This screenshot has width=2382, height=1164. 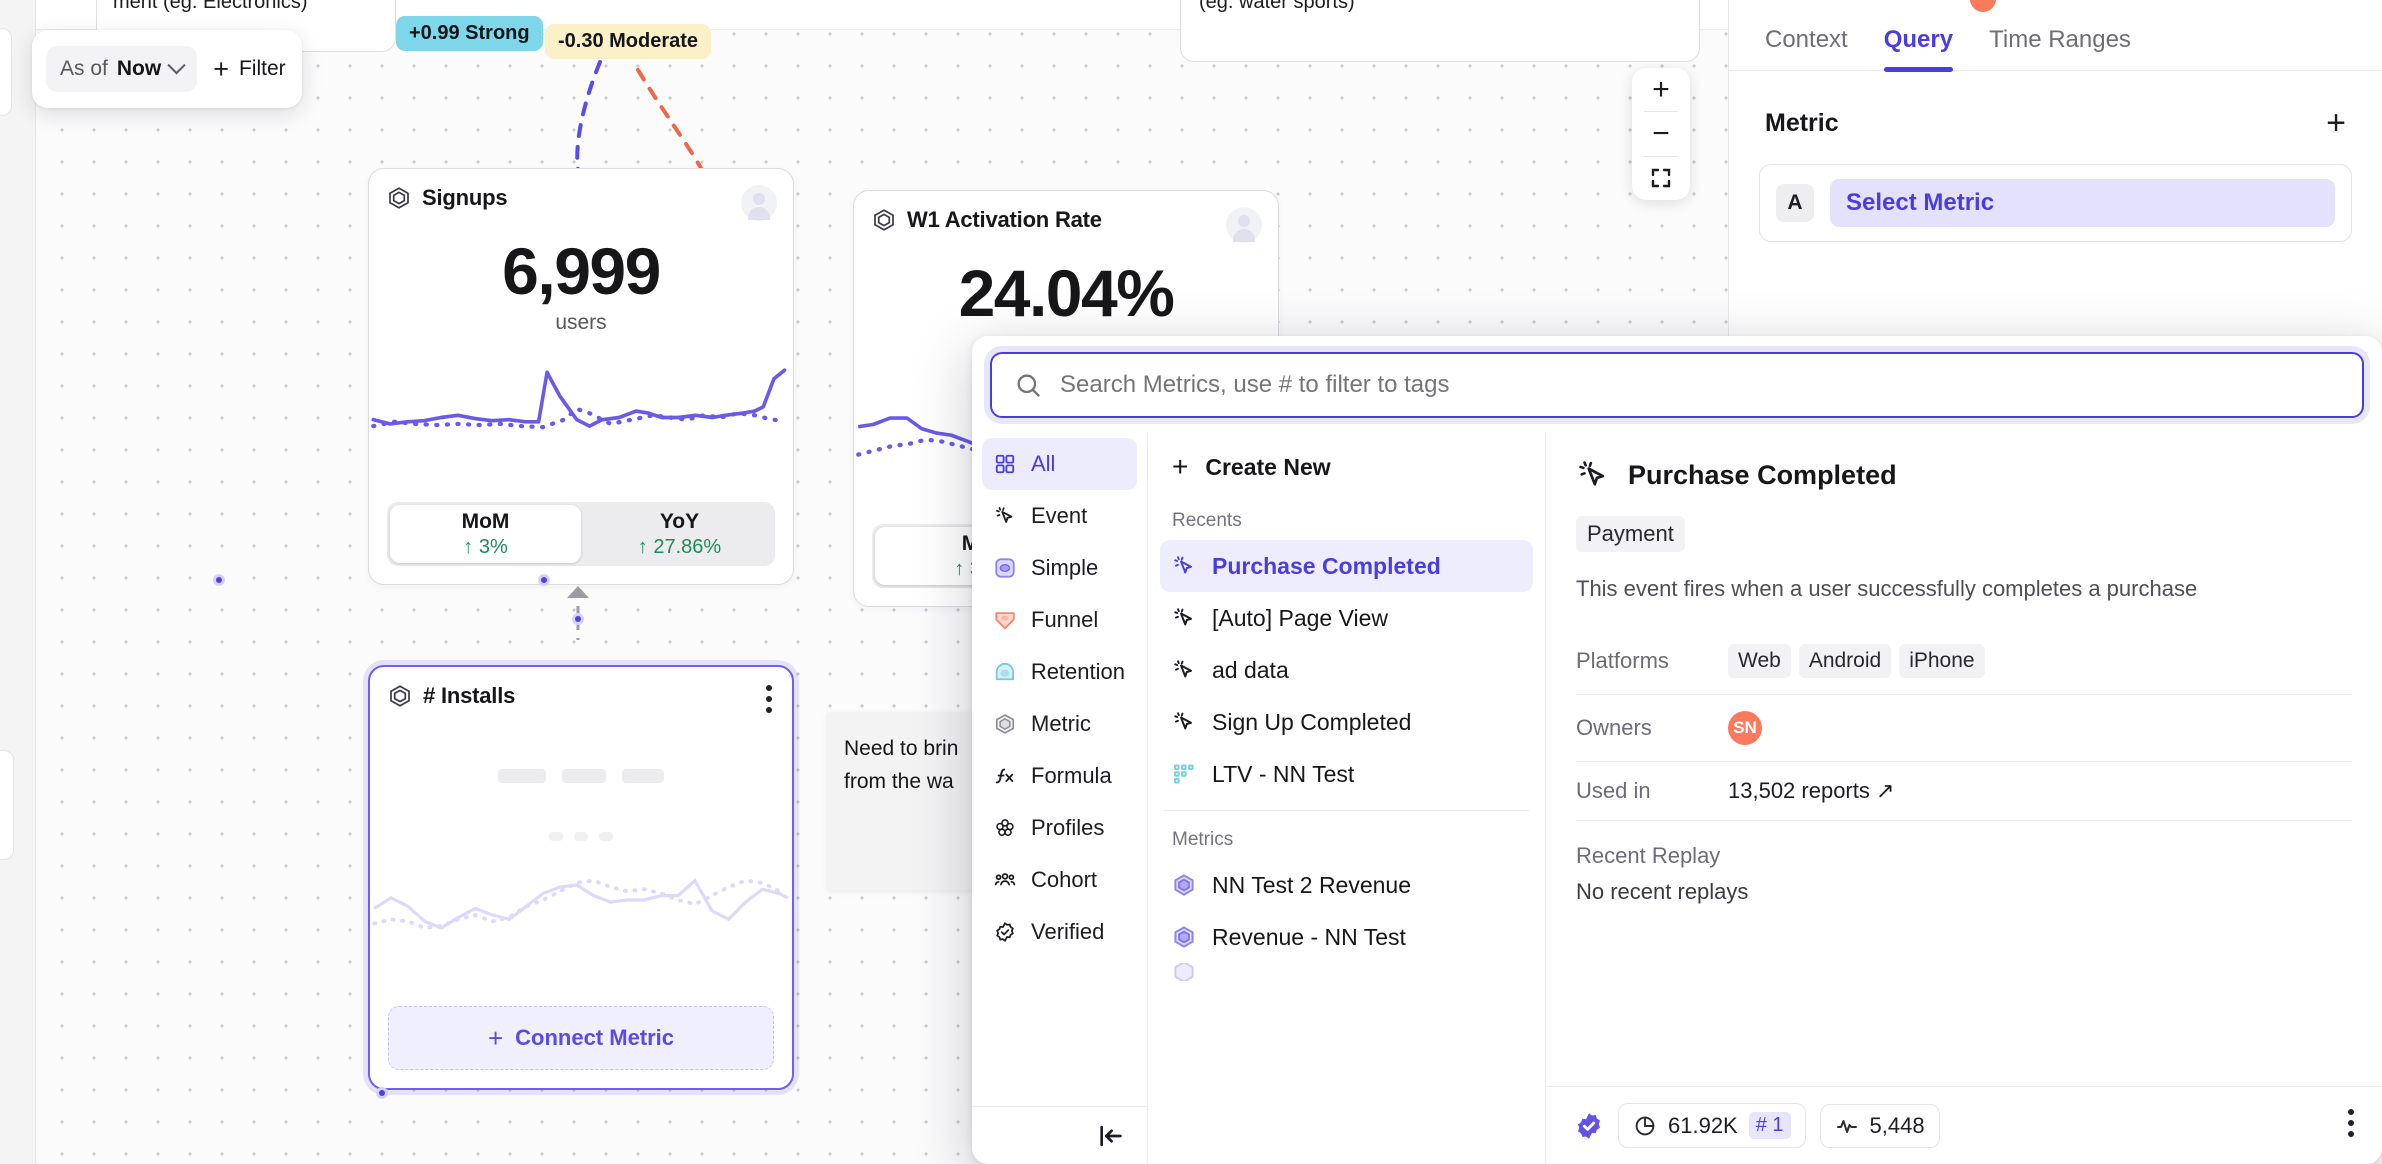 I want to click on card-anchor-right, so click(x=544, y=580).